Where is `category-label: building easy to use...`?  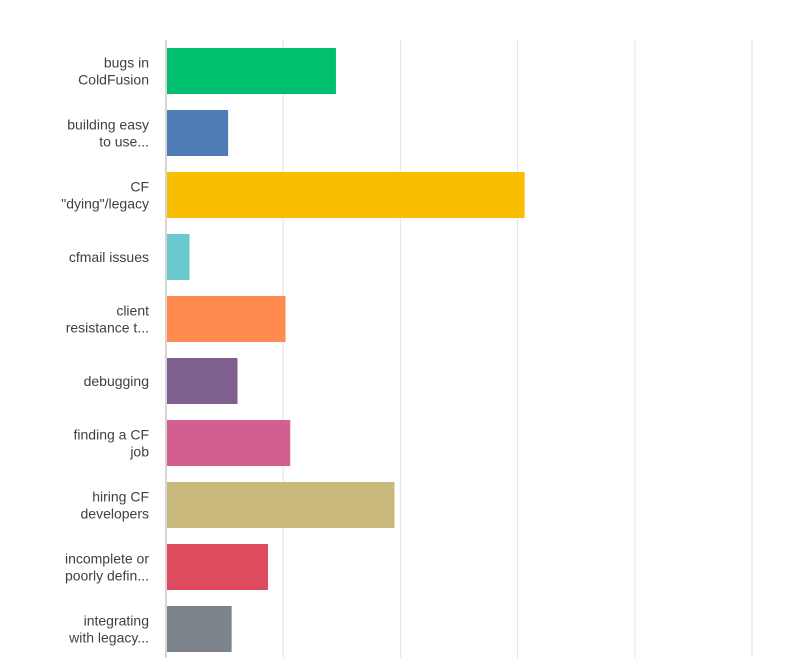 category-label: building easy to use... is located at coordinates (108, 133).